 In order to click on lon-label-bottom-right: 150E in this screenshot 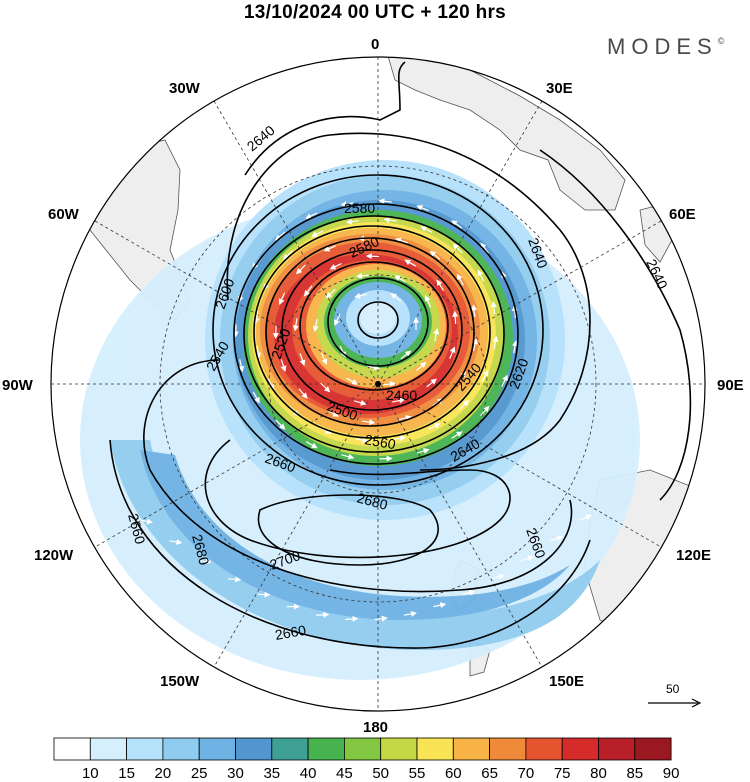, I will do `click(566, 681)`.